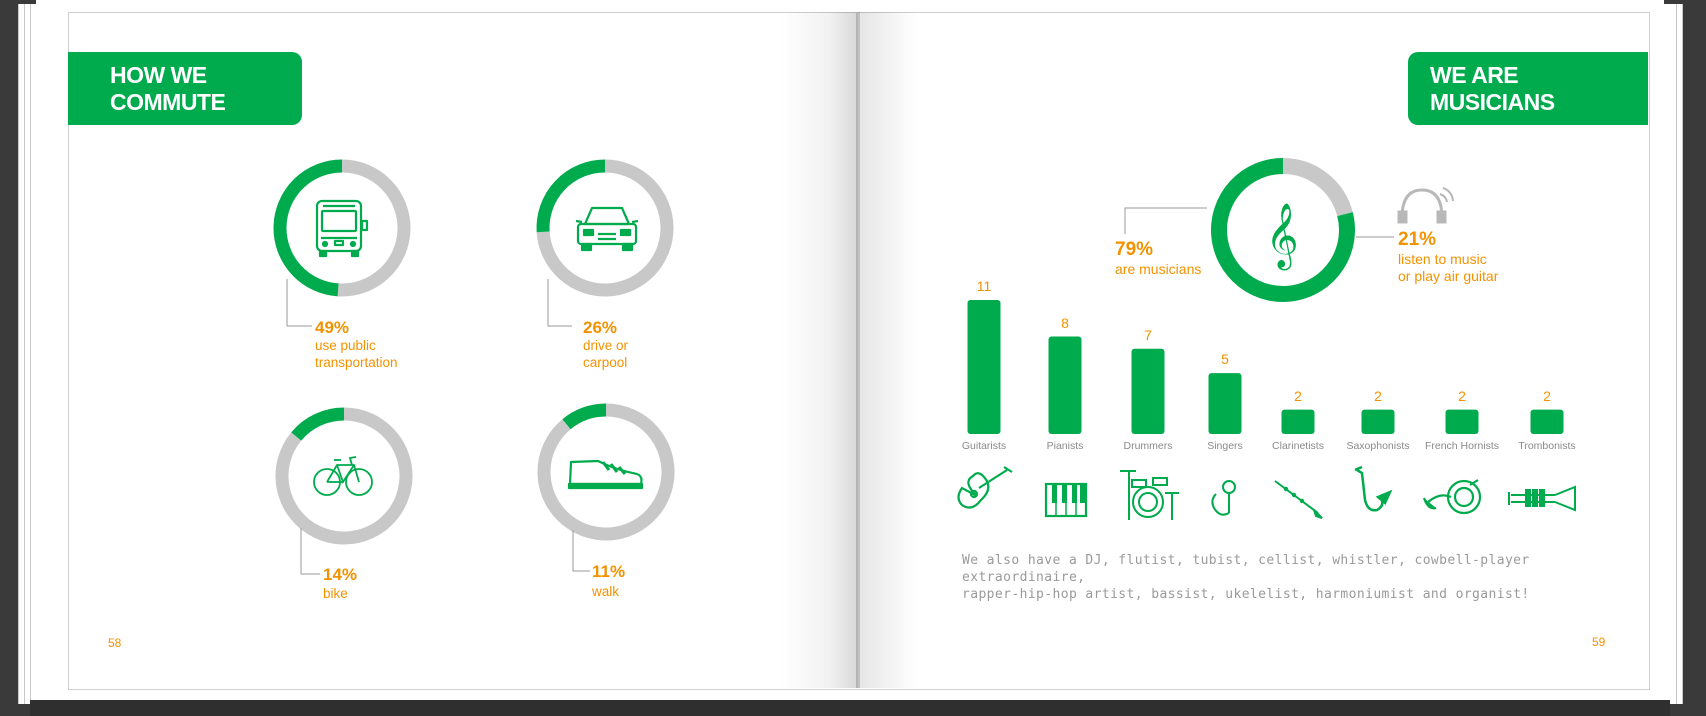 This screenshot has width=1706, height=716. I want to click on bar-category-label: Clarinetists, so click(1298, 446).